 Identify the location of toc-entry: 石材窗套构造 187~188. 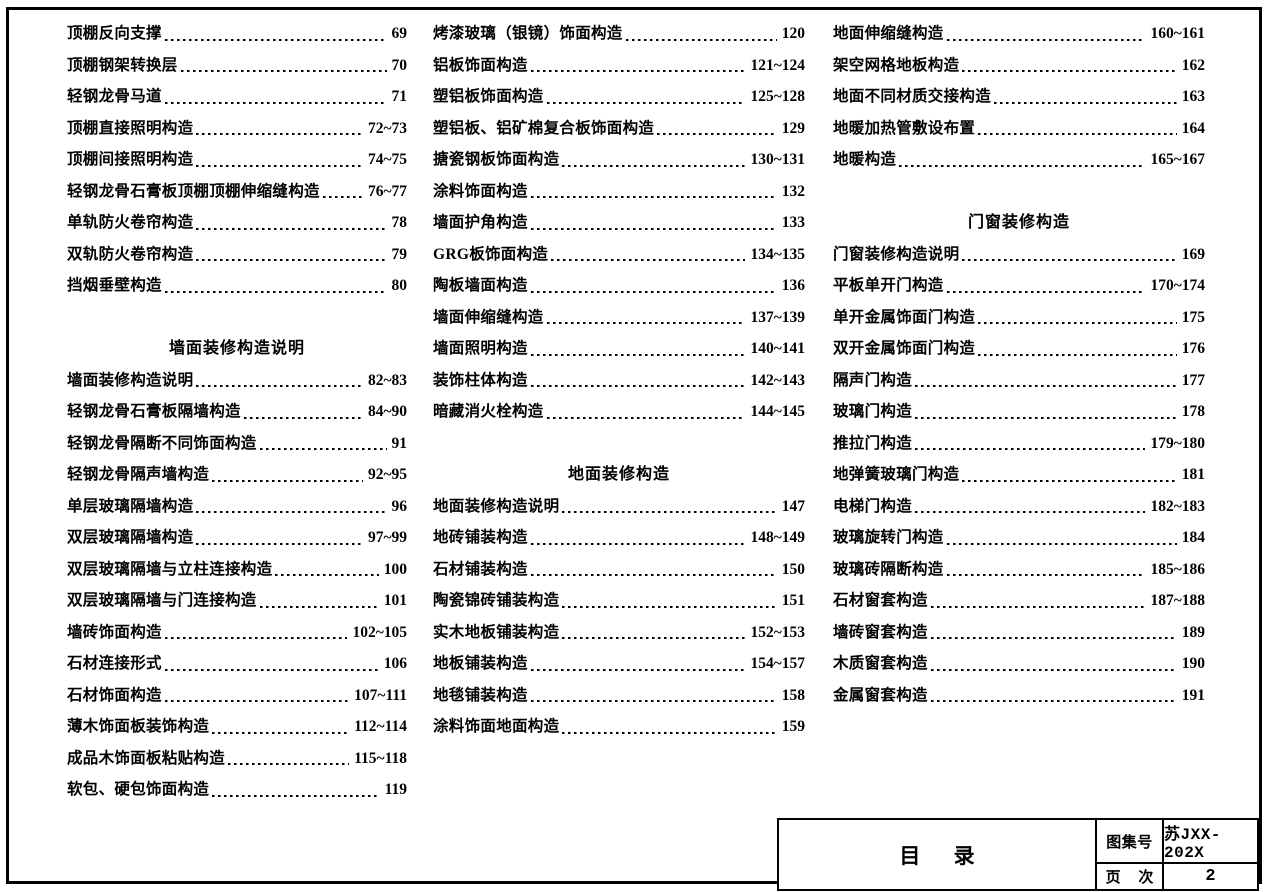
(1019, 601).